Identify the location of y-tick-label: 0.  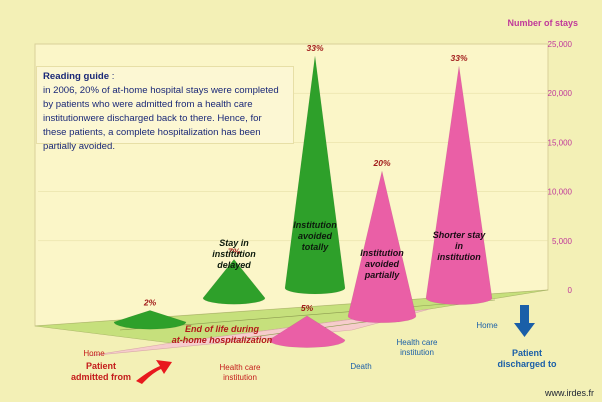
(570, 290).